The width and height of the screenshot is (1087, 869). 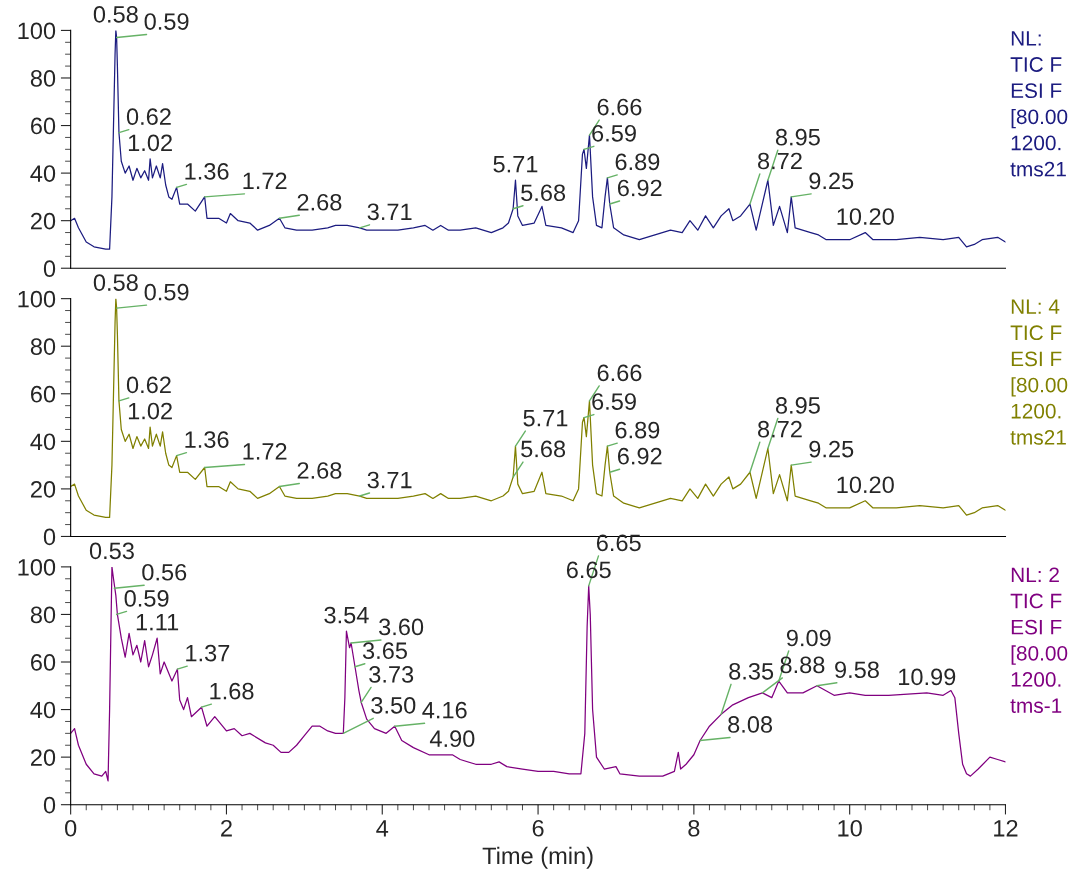 I want to click on annotation: 9.09, so click(x=808, y=638).